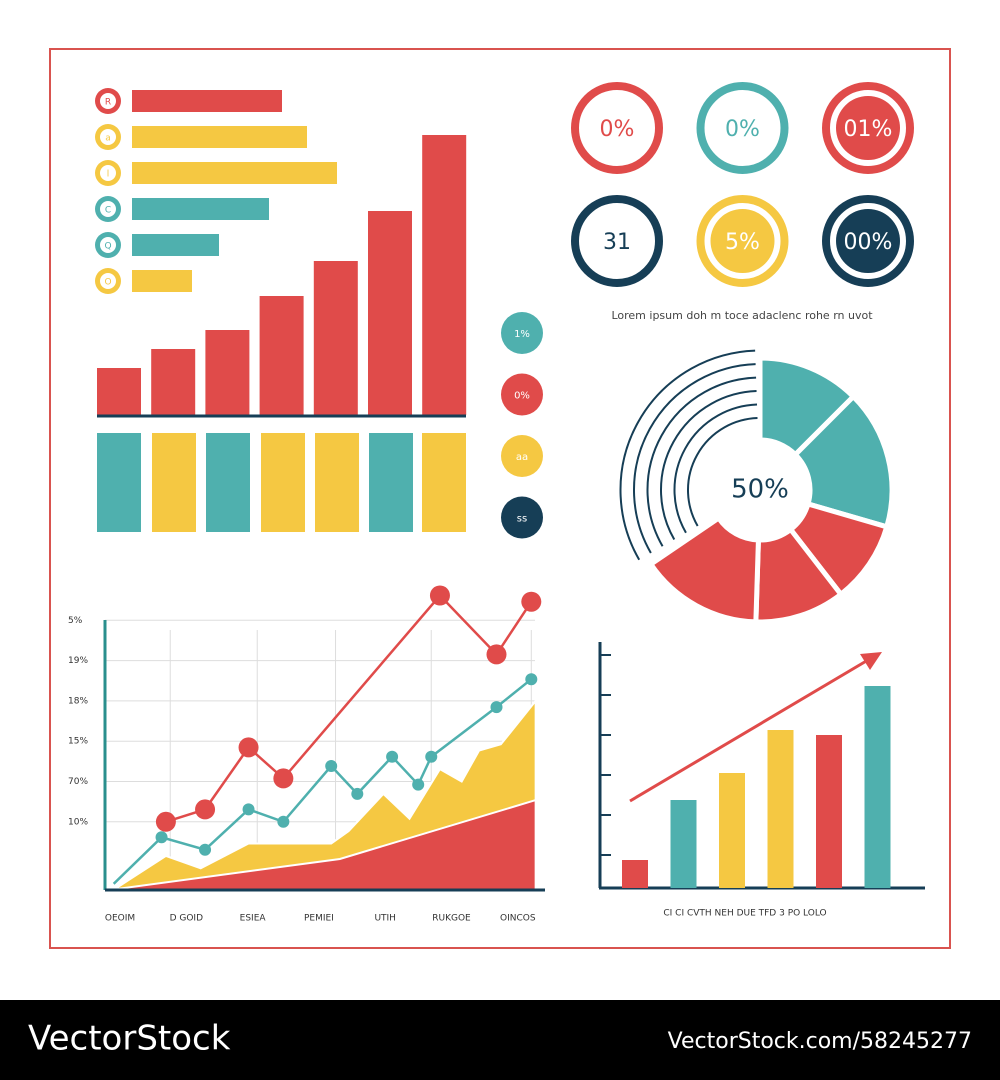  I want to click on ring-label: 01%, so click(868, 129).